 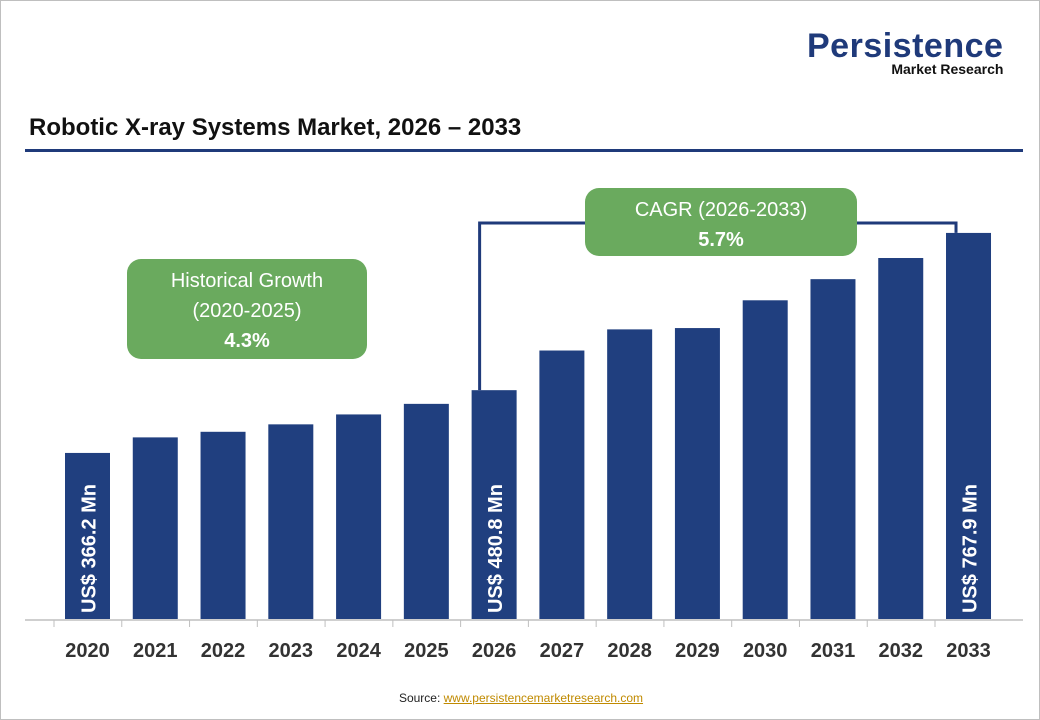 I want to click on bar-2030, so click(x=765, y=459).